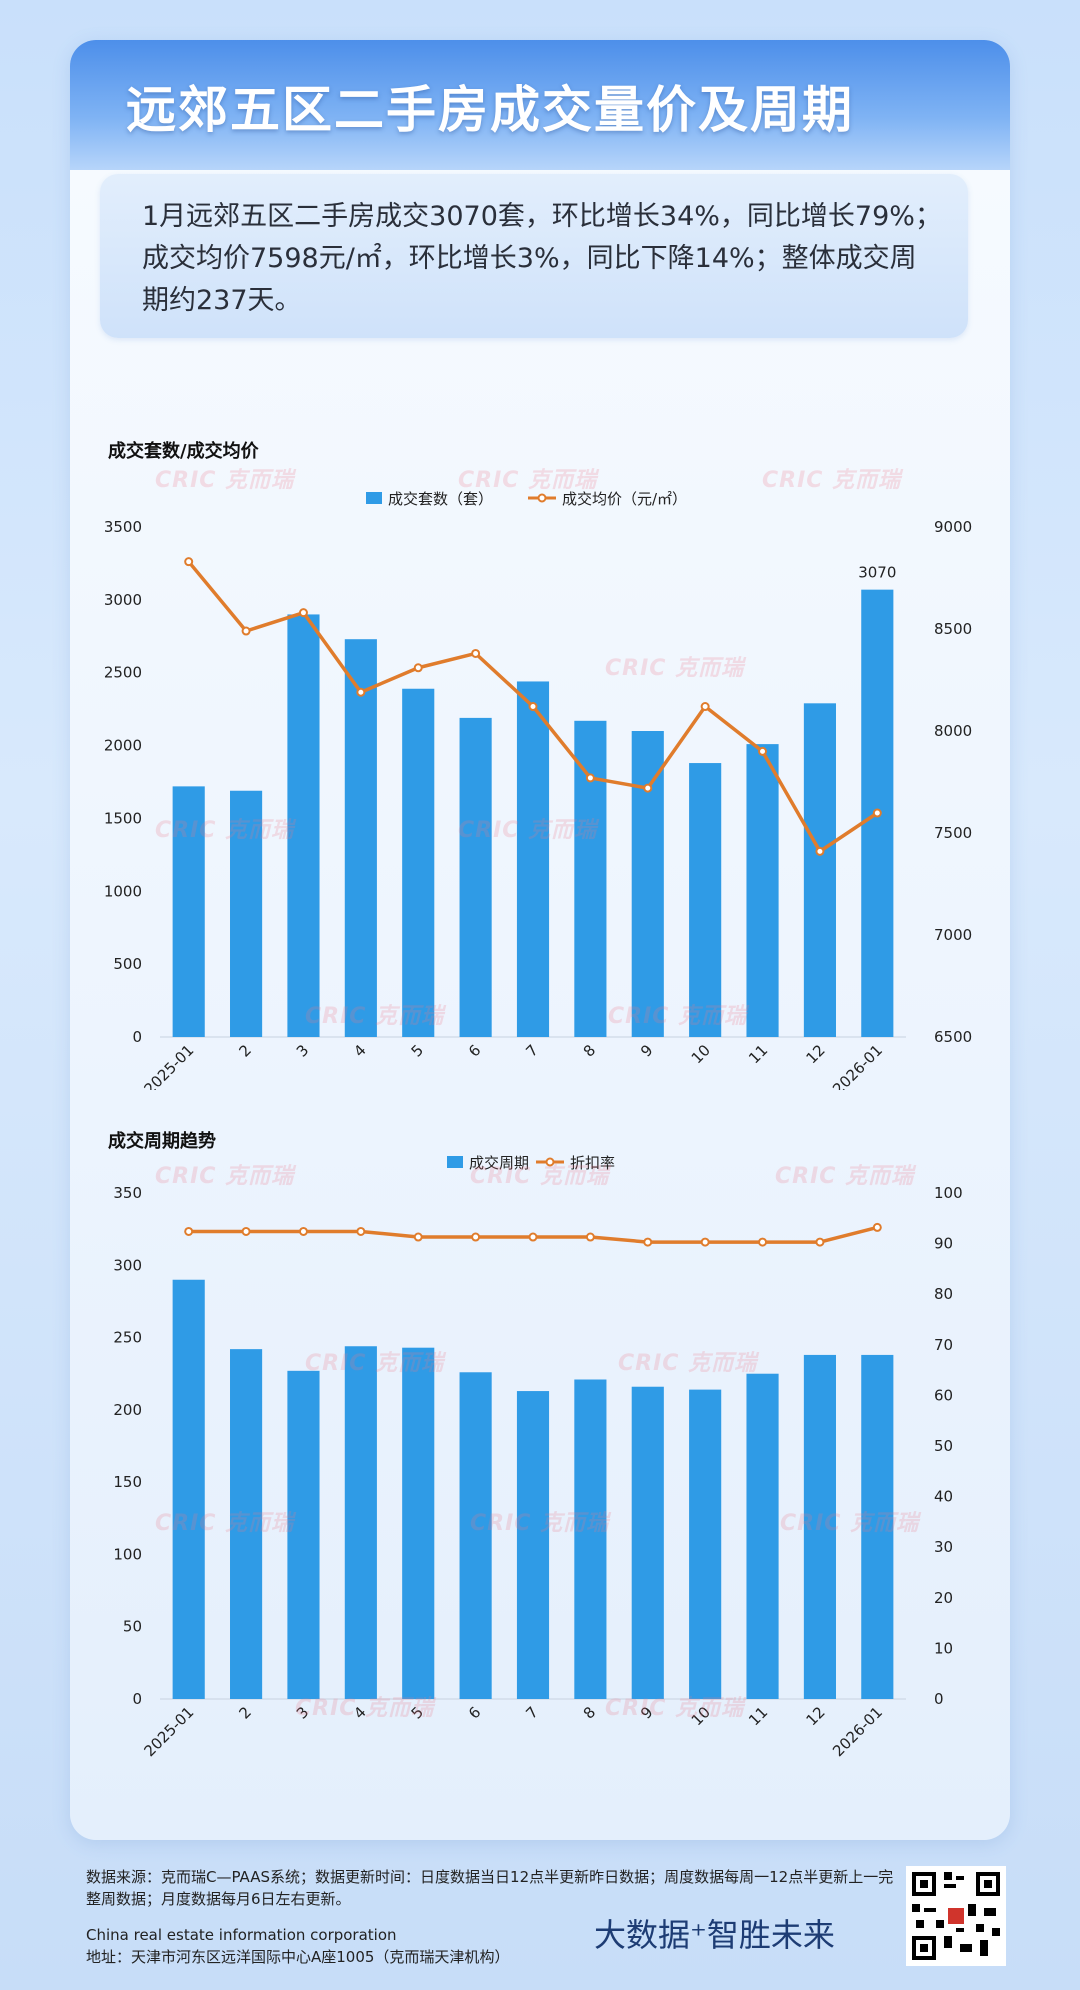 The image size is (1080, 1990). I want to click on slogan: 大数据⁺智胜未来, so click(714, 1935).